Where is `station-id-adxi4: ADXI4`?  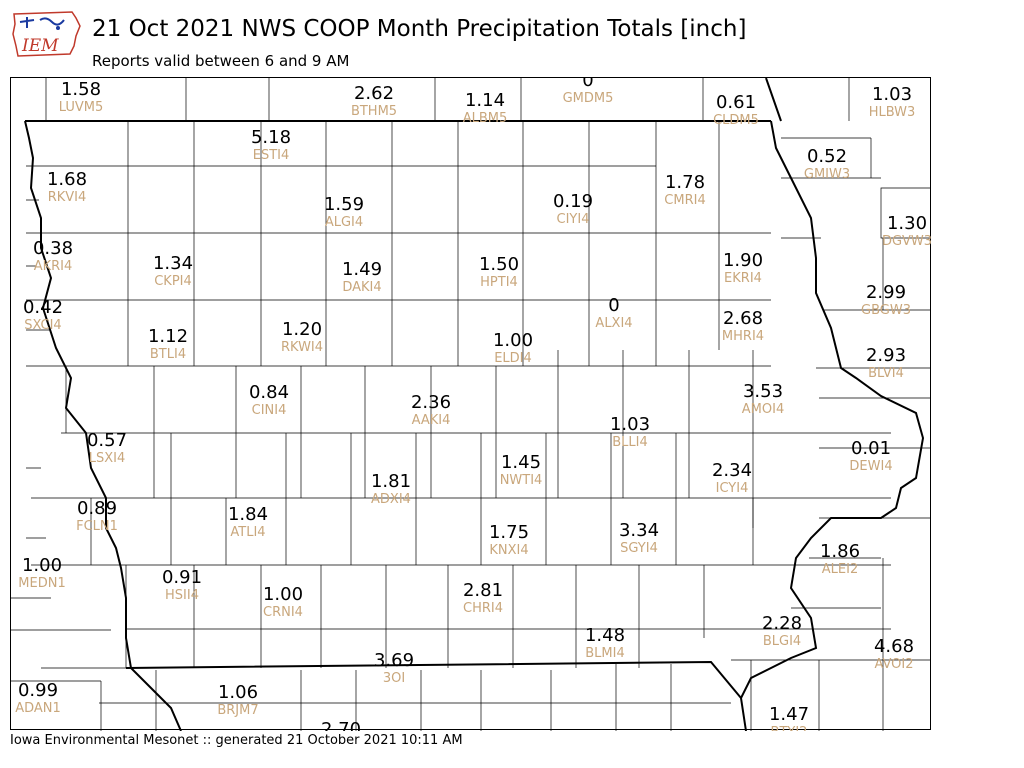
station-id-adxi4: ADXI4 is located at coordinates (391, 499).